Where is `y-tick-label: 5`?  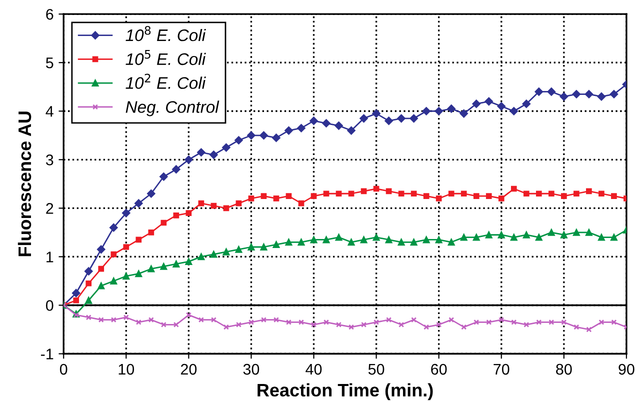
y-tick-label: 5 is located at coordinates (50, 63).